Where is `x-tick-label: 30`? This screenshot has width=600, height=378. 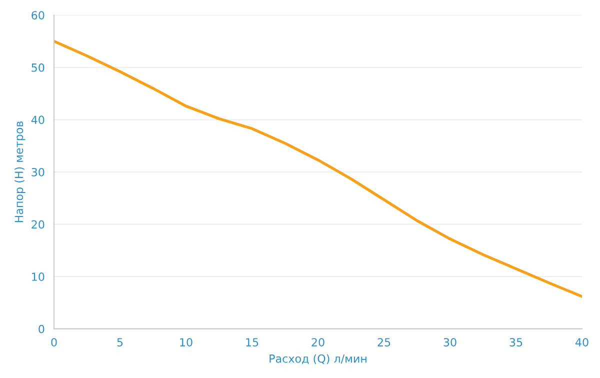 x-tick-label: 30 is located at coordinates (450, 342).